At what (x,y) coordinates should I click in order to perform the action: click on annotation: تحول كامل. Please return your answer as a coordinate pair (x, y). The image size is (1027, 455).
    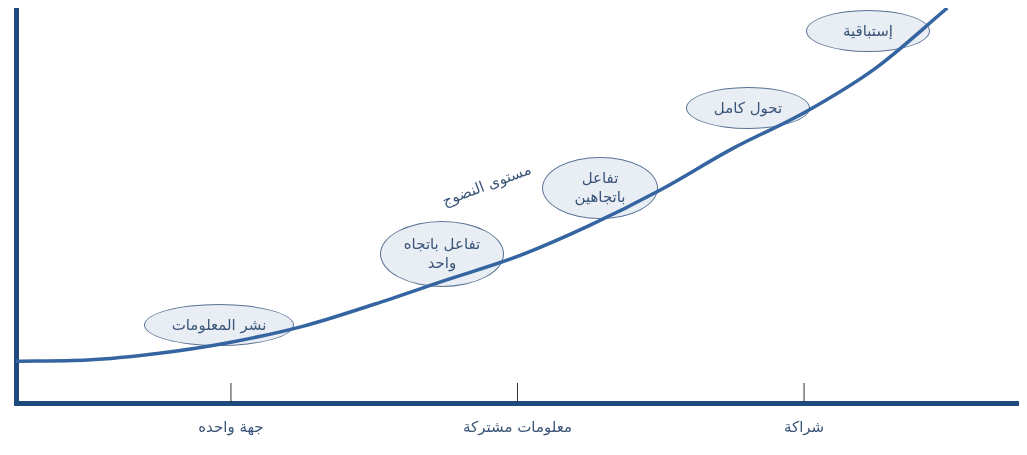
    Looking at the image, I should click on (748, 108).